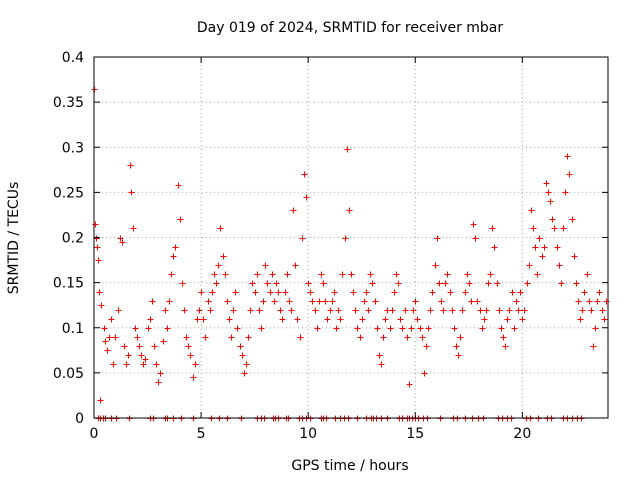  I want to click on y-tick-label: 0.3, so click(73, 148).